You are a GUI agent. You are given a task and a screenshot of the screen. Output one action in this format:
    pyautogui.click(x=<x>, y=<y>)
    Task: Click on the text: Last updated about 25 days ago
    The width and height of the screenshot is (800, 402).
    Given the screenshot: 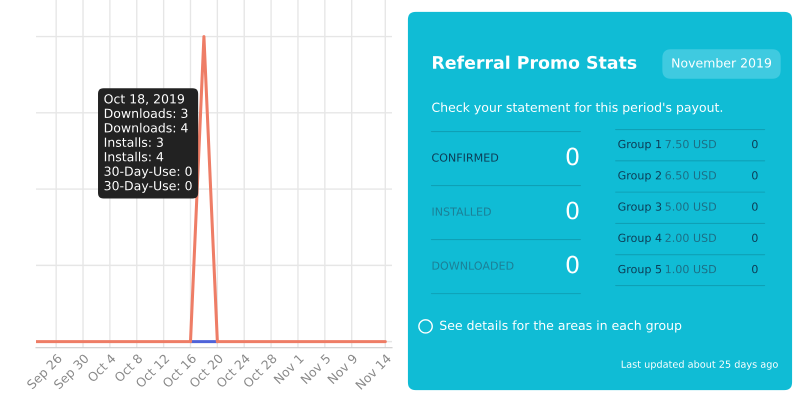 What is the action you would take?
    pyautogui.click(x=700, y=365)
    